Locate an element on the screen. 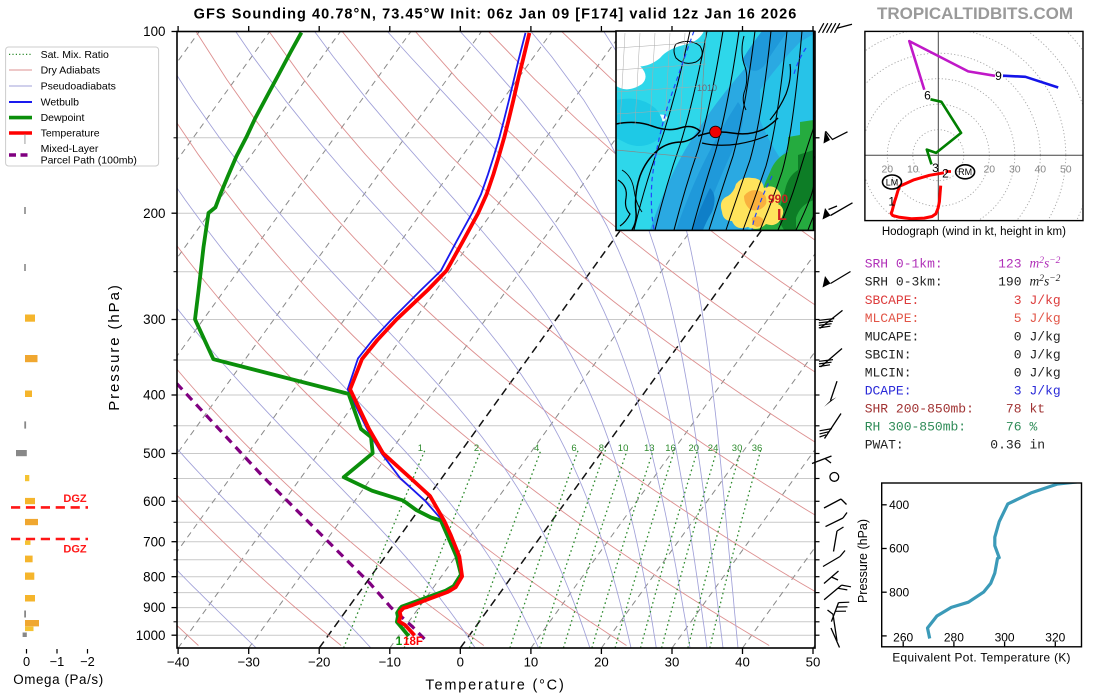  svg-text: MLCIN: is located at coordinates (888, 372).